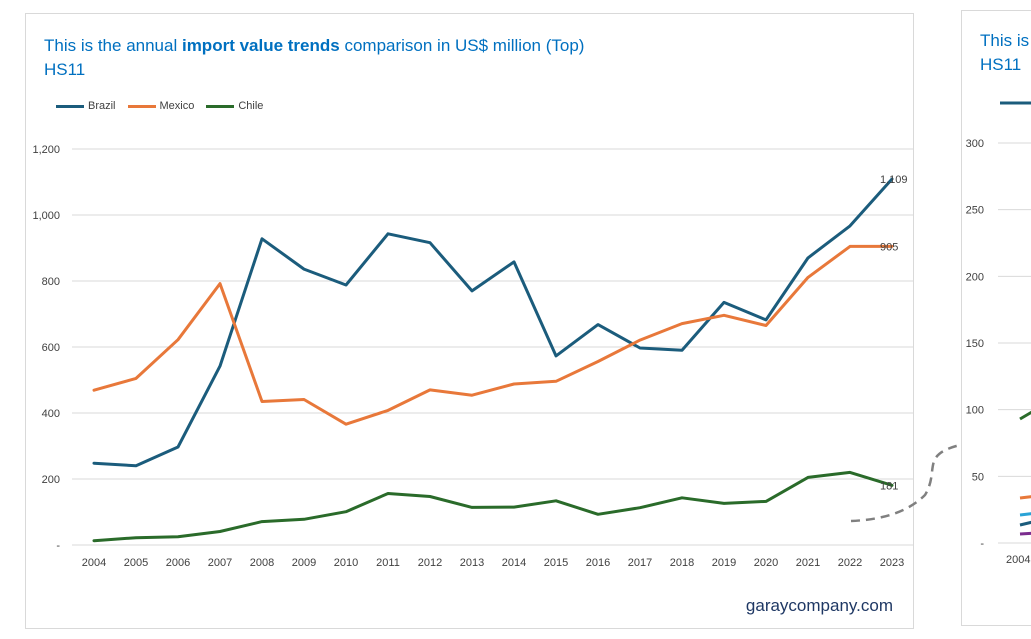 Image resolution: width=1031 pixels, height=639 pixels. What do you see at coordinates (141, 106) in the screenshot?
I see `legend-swatch-mexico` at bounding box center [141, 106].